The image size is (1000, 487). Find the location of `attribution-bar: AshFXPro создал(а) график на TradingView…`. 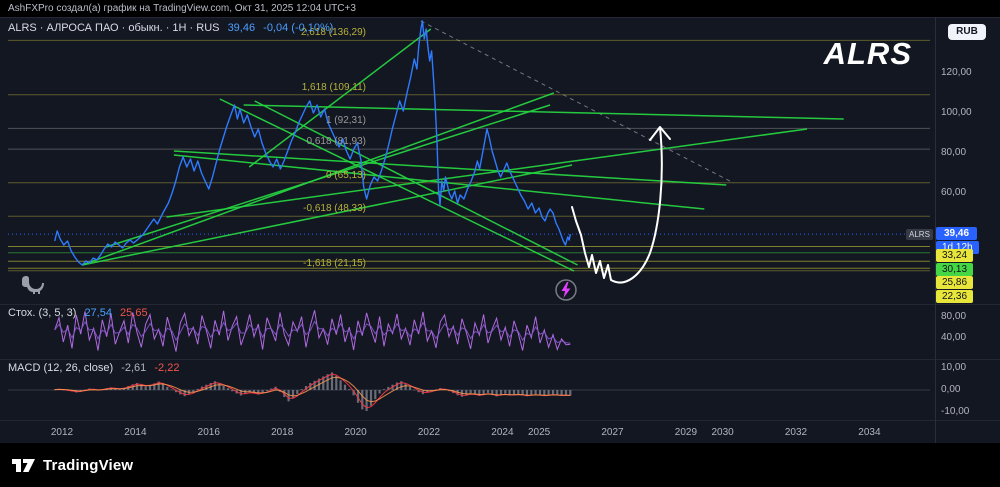

attribution-bar: AshFXPro создал(а) график на TradingView… is located at coordinates (500, 8).